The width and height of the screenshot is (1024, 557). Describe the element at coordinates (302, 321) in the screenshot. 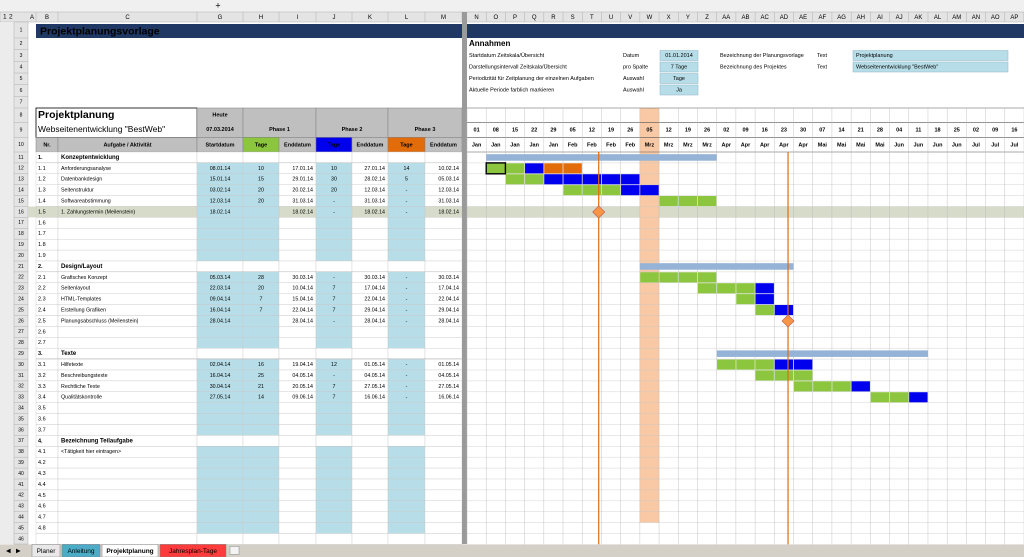

I see `end-date: 28.04.14` at that location.